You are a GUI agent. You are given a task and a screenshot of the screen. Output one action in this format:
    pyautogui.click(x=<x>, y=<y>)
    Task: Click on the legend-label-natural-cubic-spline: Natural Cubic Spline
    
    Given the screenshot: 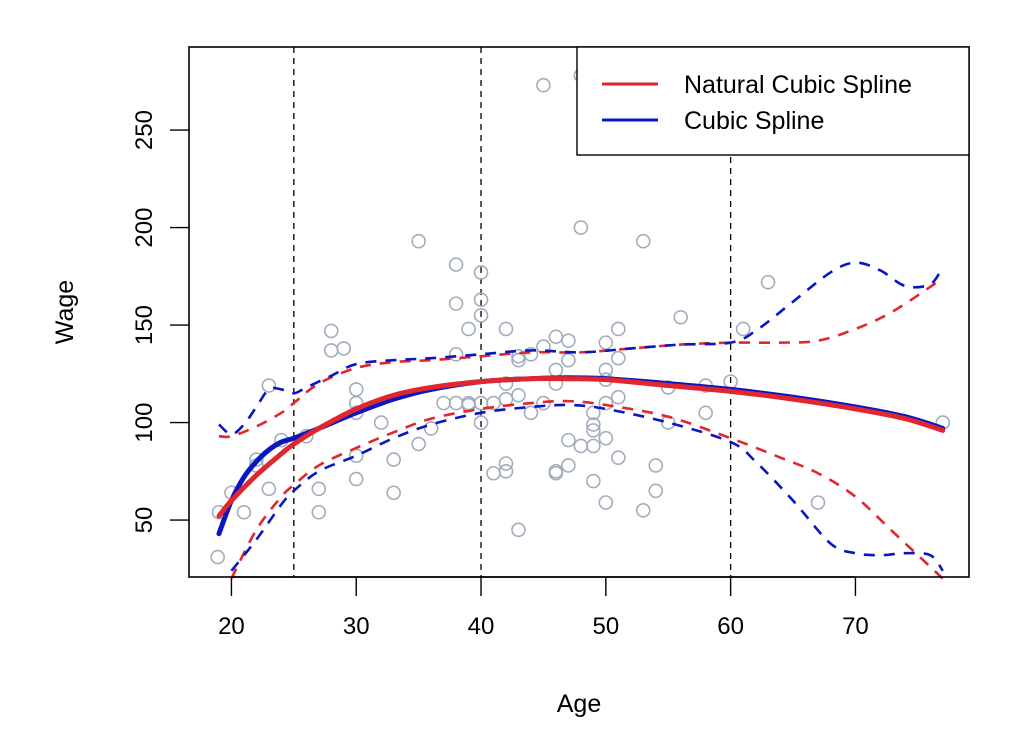 What is the action you would take?
    pyautogui.click(x=798, y=85)
    